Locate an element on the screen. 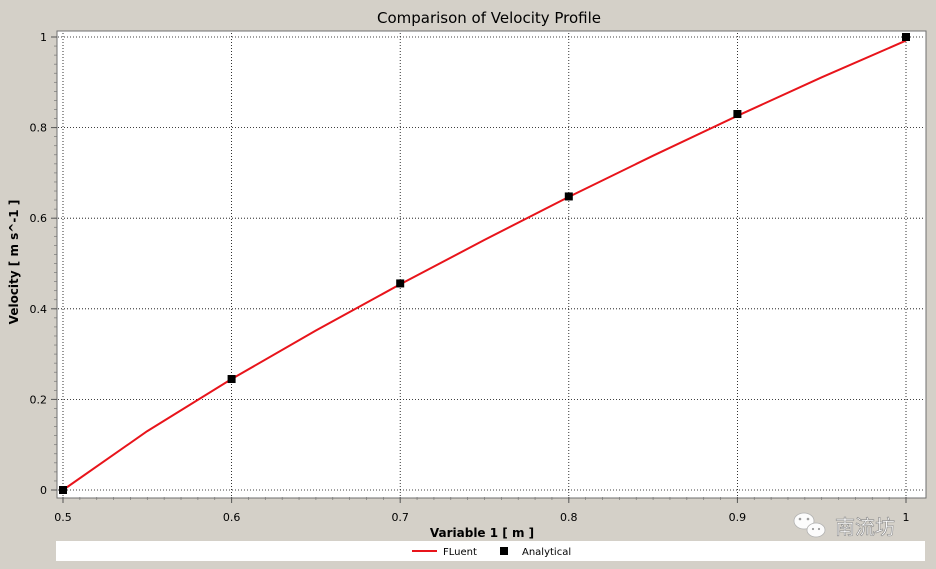 This screenshot has height=569, width=936. y-tick-label: 0.2 is located at coordinates (39, 399).